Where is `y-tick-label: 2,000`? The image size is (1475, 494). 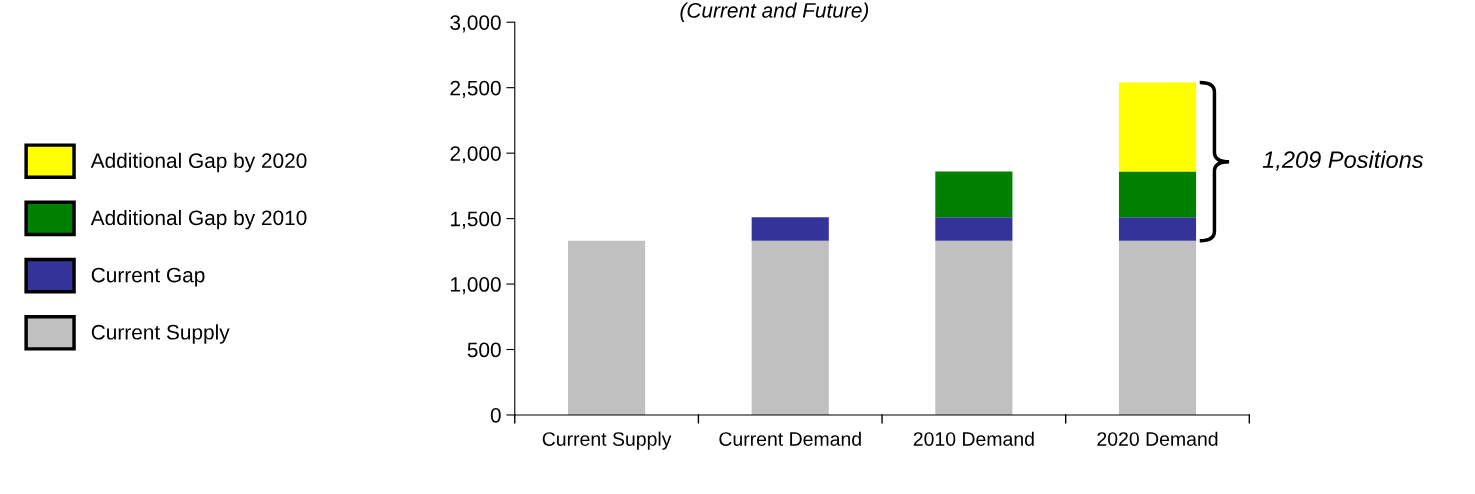 y-tick-label: 2,000 is located at coordinates (475, 155).